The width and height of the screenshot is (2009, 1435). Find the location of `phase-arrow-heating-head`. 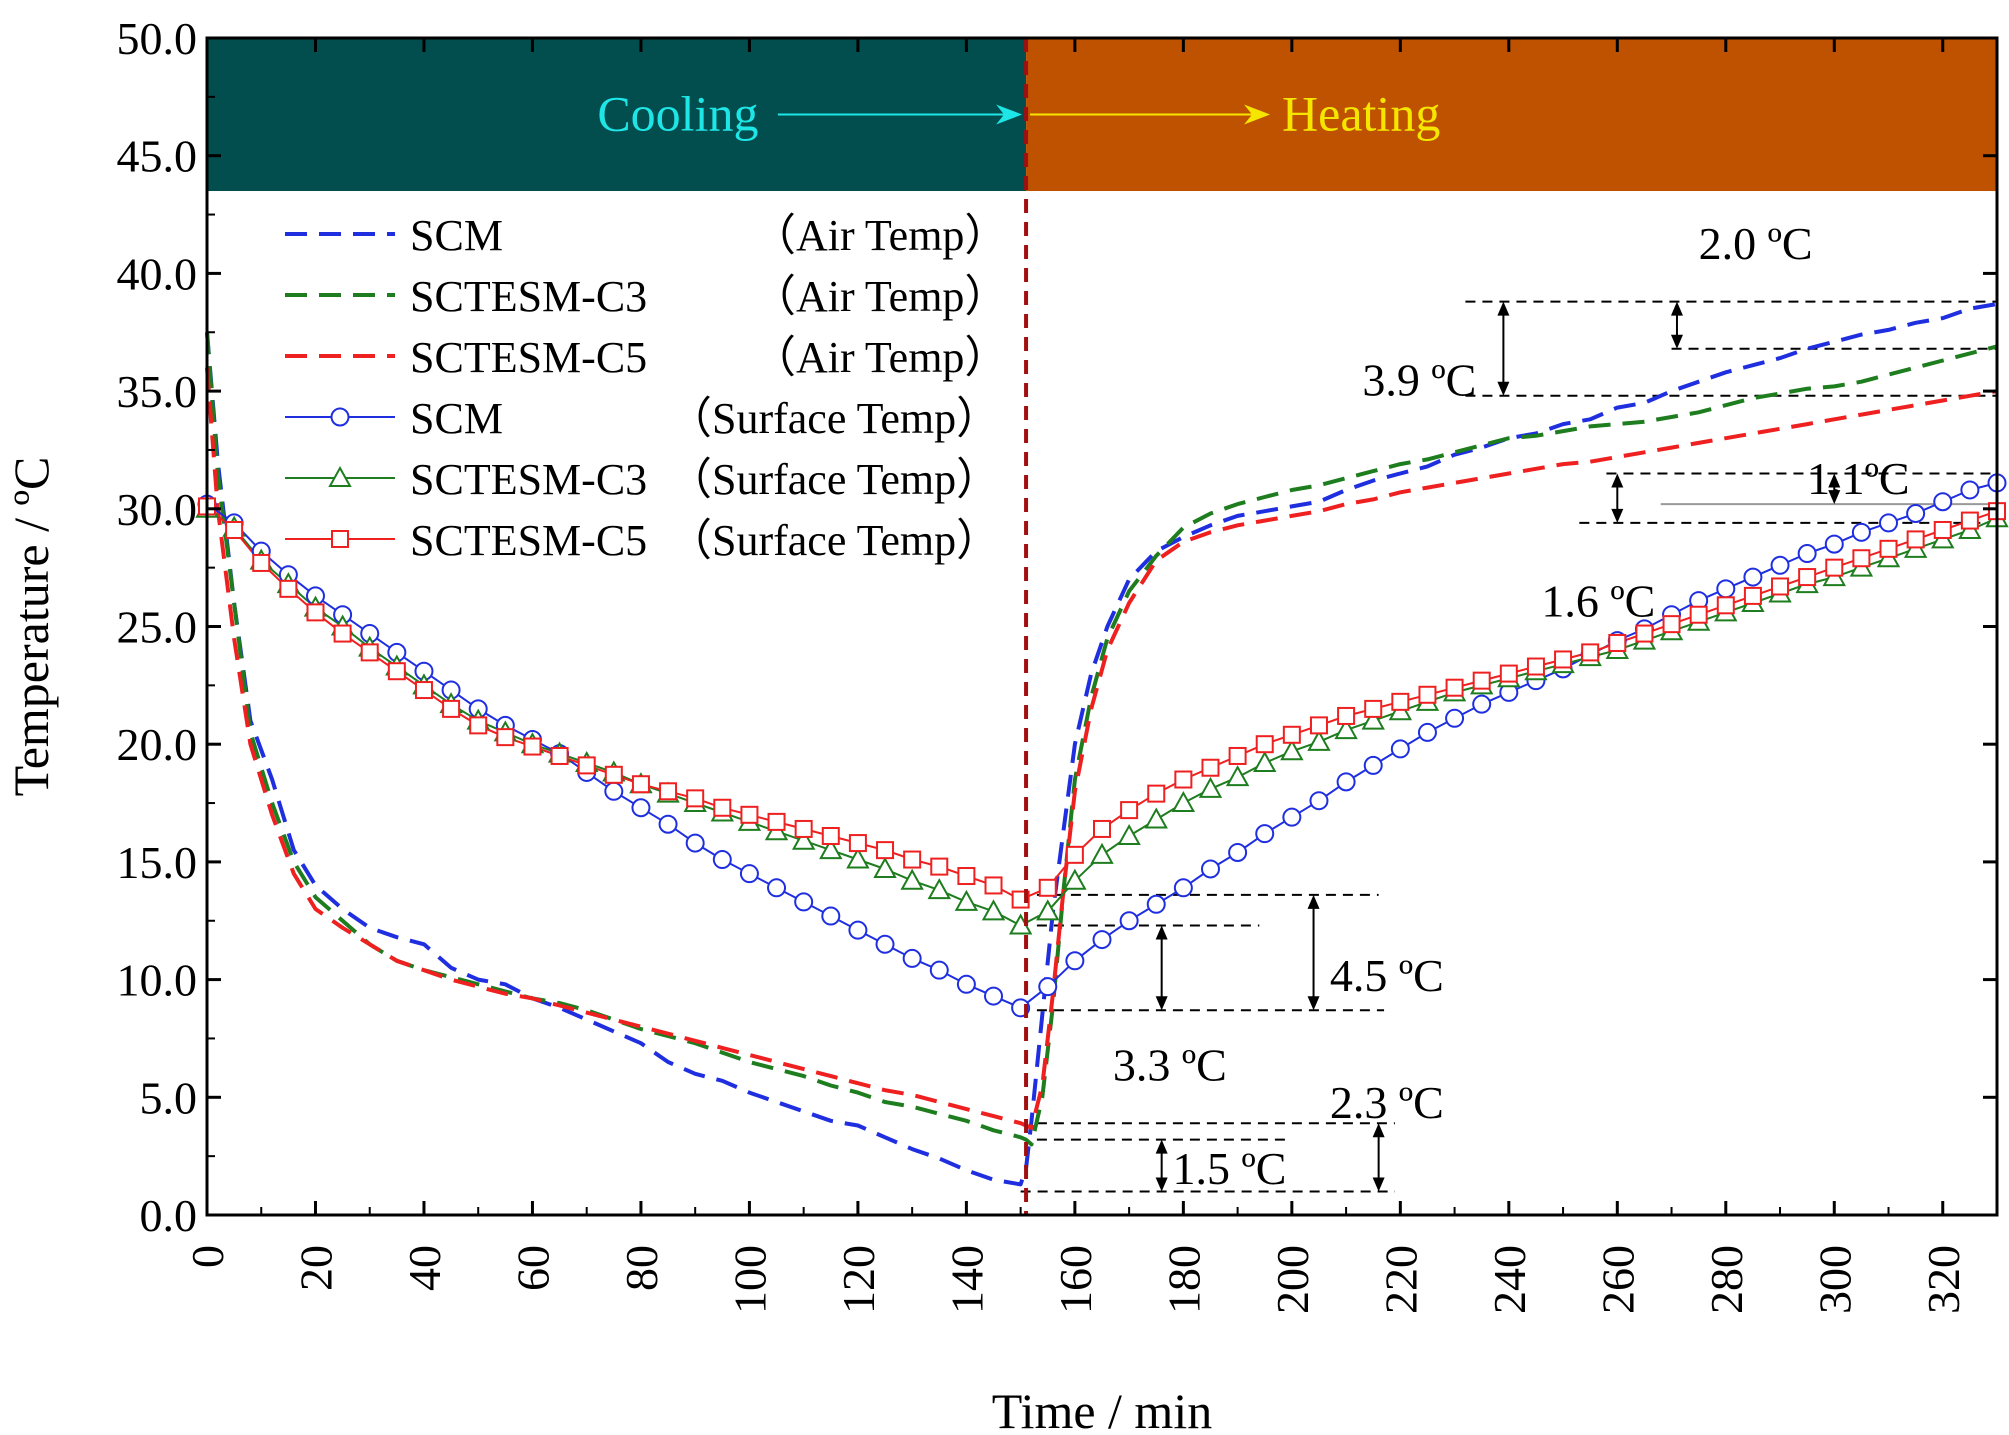

phase-arrow-heating-head is located at coordinates (1257, 114).